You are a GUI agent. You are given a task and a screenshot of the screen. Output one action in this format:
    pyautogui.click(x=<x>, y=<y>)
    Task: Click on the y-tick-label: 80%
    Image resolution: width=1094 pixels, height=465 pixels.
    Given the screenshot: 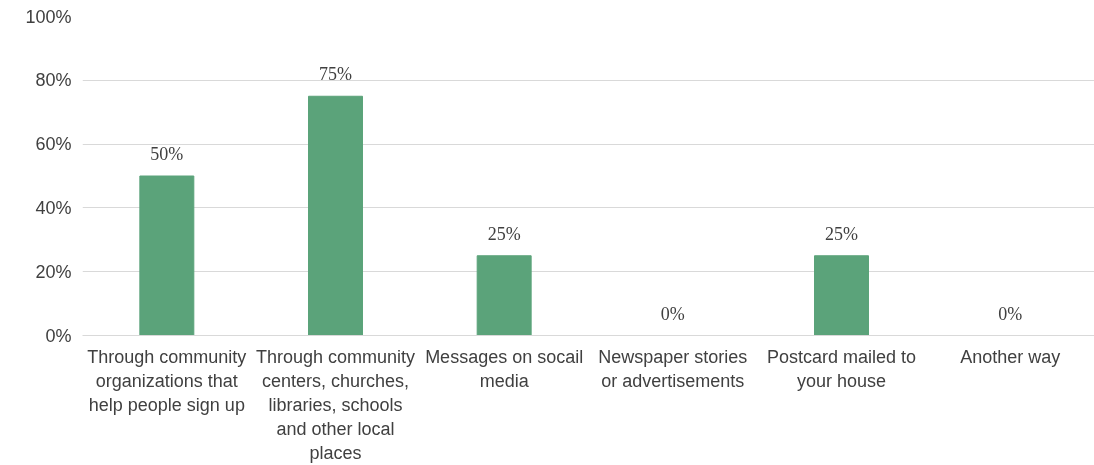 What is the action you would take?
    pyautogui.click(x=53, y=80)
    